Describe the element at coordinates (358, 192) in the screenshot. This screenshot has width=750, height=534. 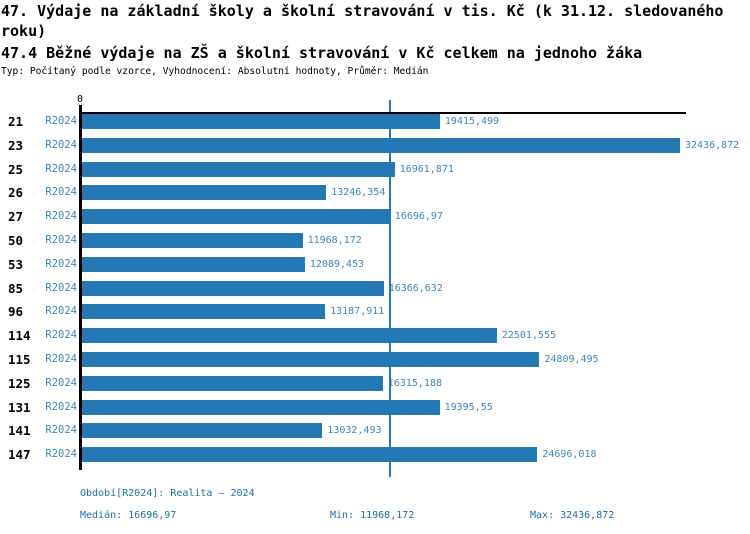
I see `bar-value-label: 13246,354` at that location.